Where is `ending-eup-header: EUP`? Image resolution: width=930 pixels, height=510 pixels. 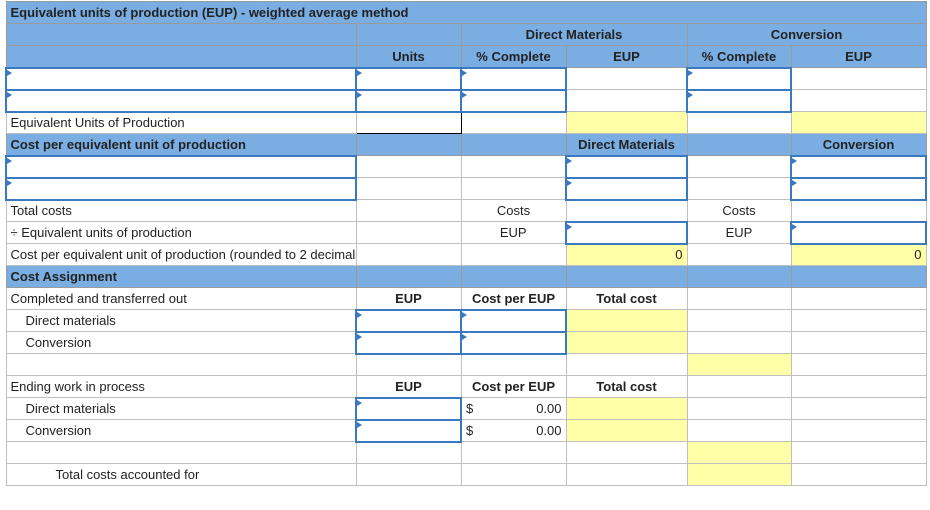 ending-eup-header: EUP is located at coordinates (408, 386).